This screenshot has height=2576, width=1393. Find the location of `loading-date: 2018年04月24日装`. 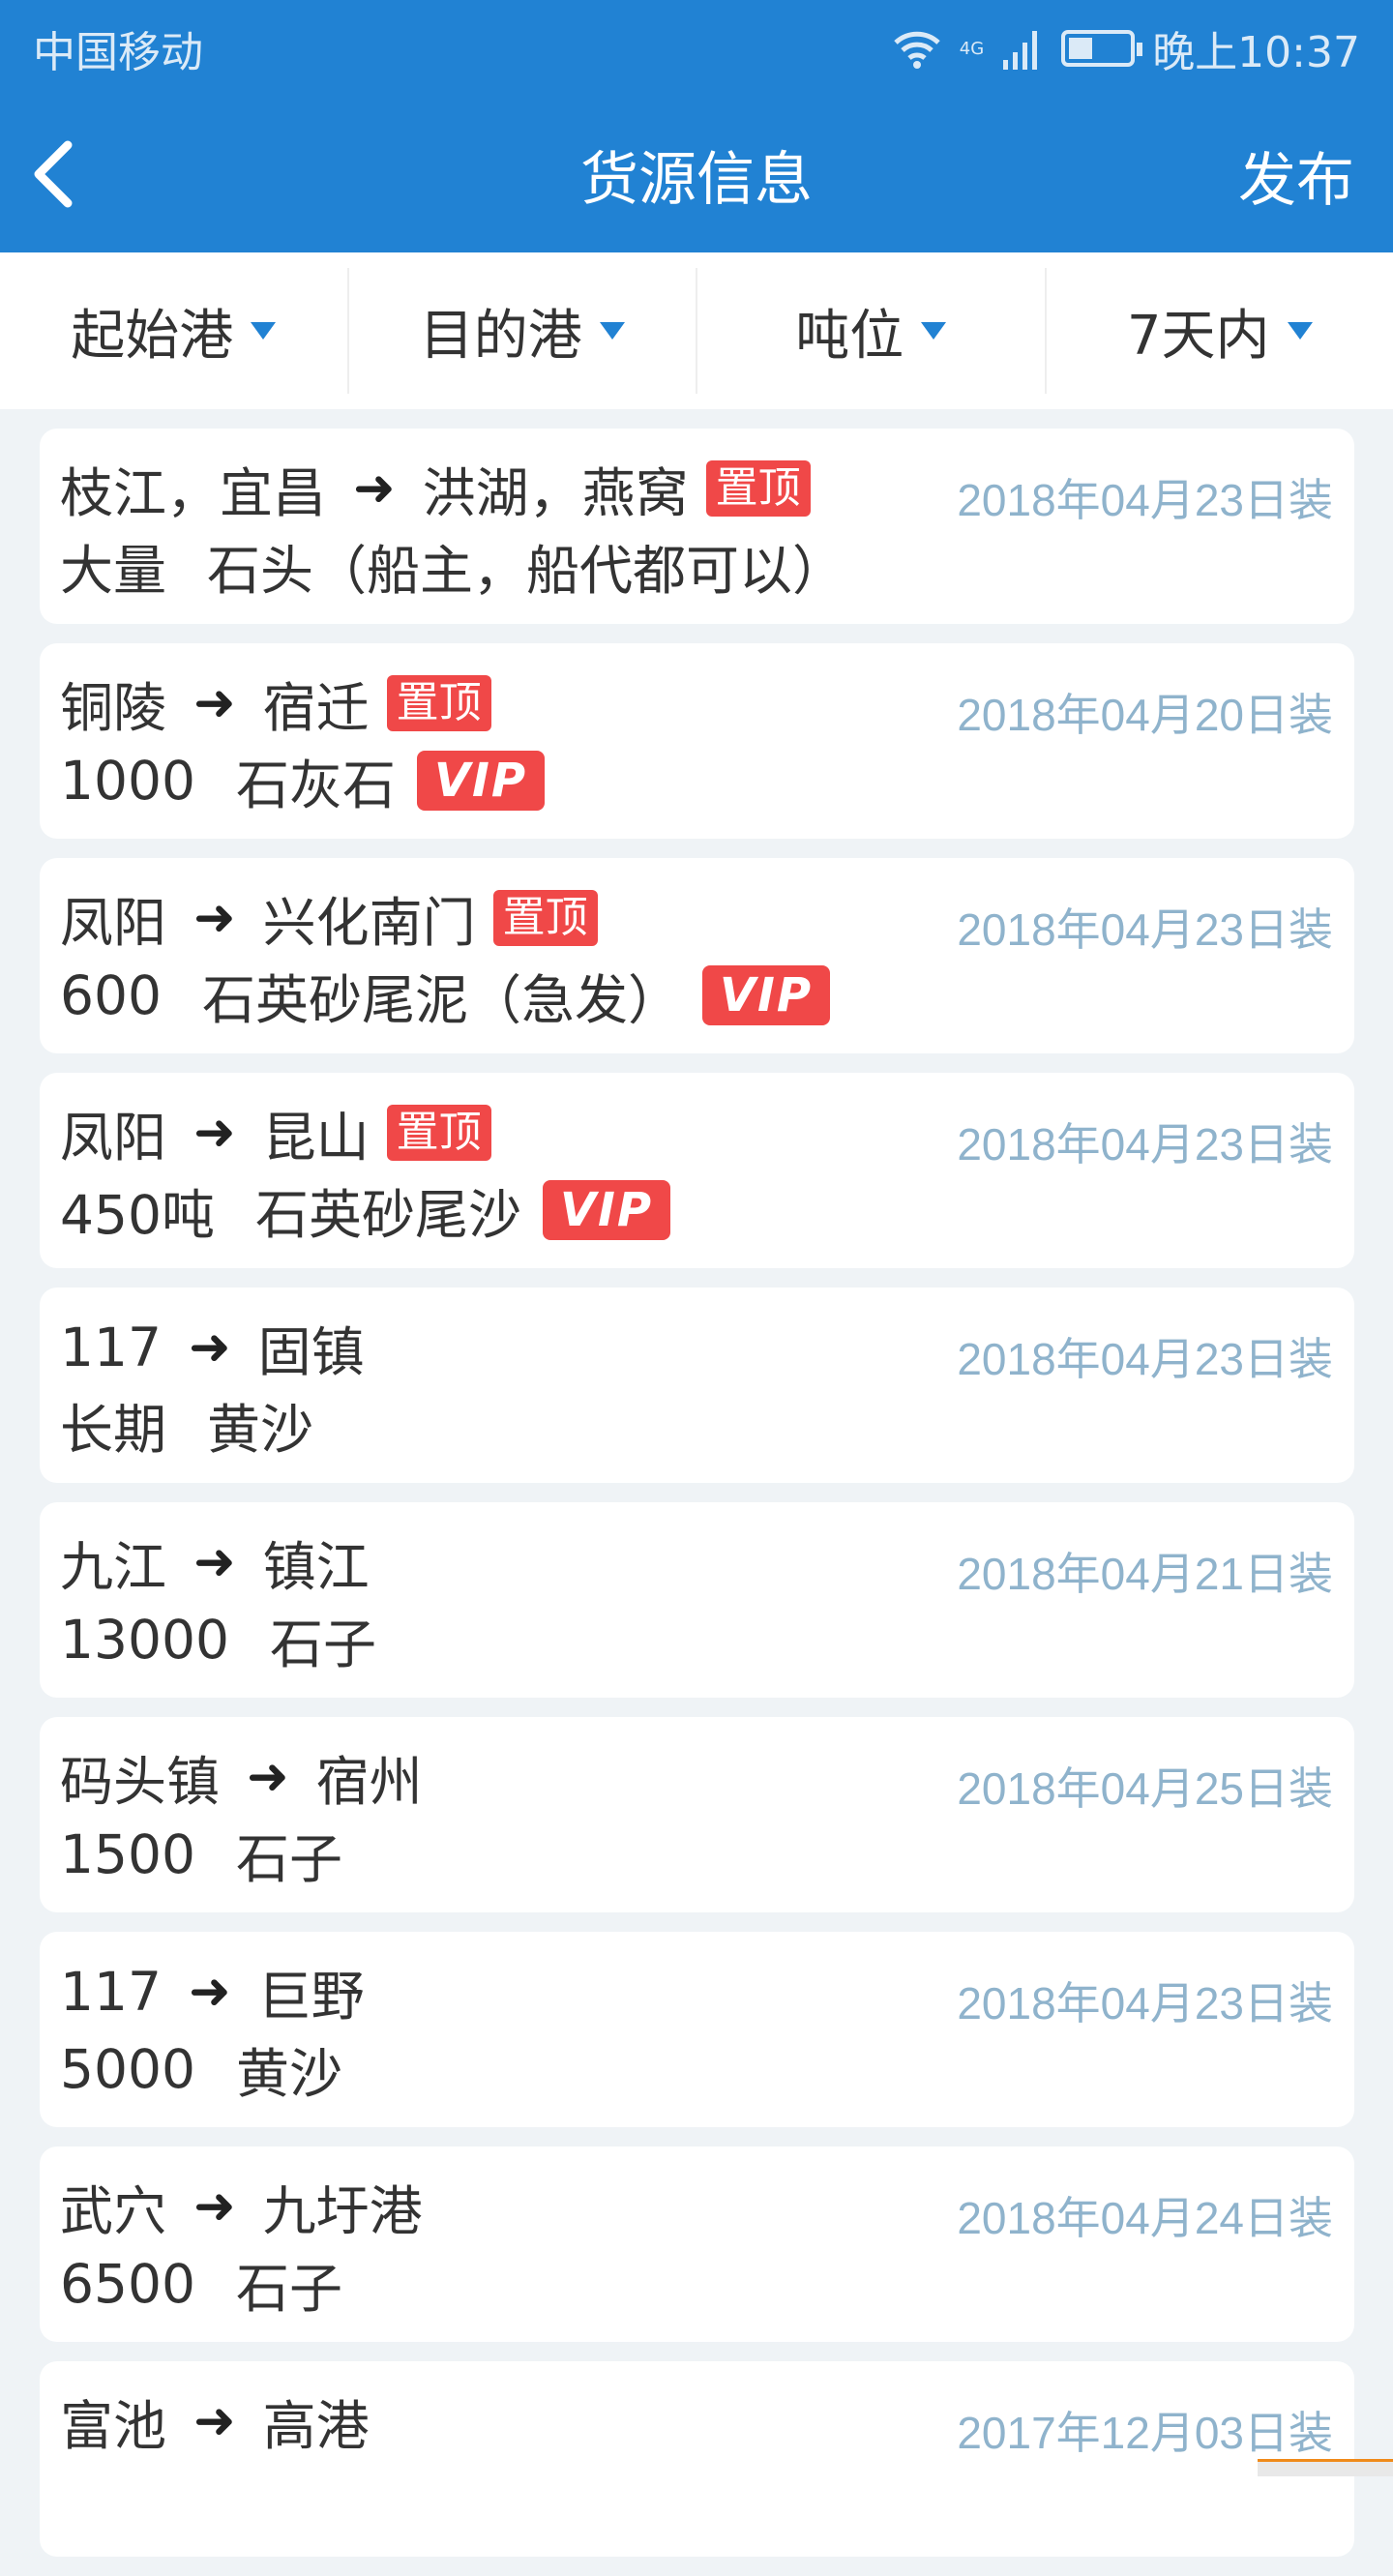

loading-date: 2018年04月24日装 is located at coordinates (1145, 2215).